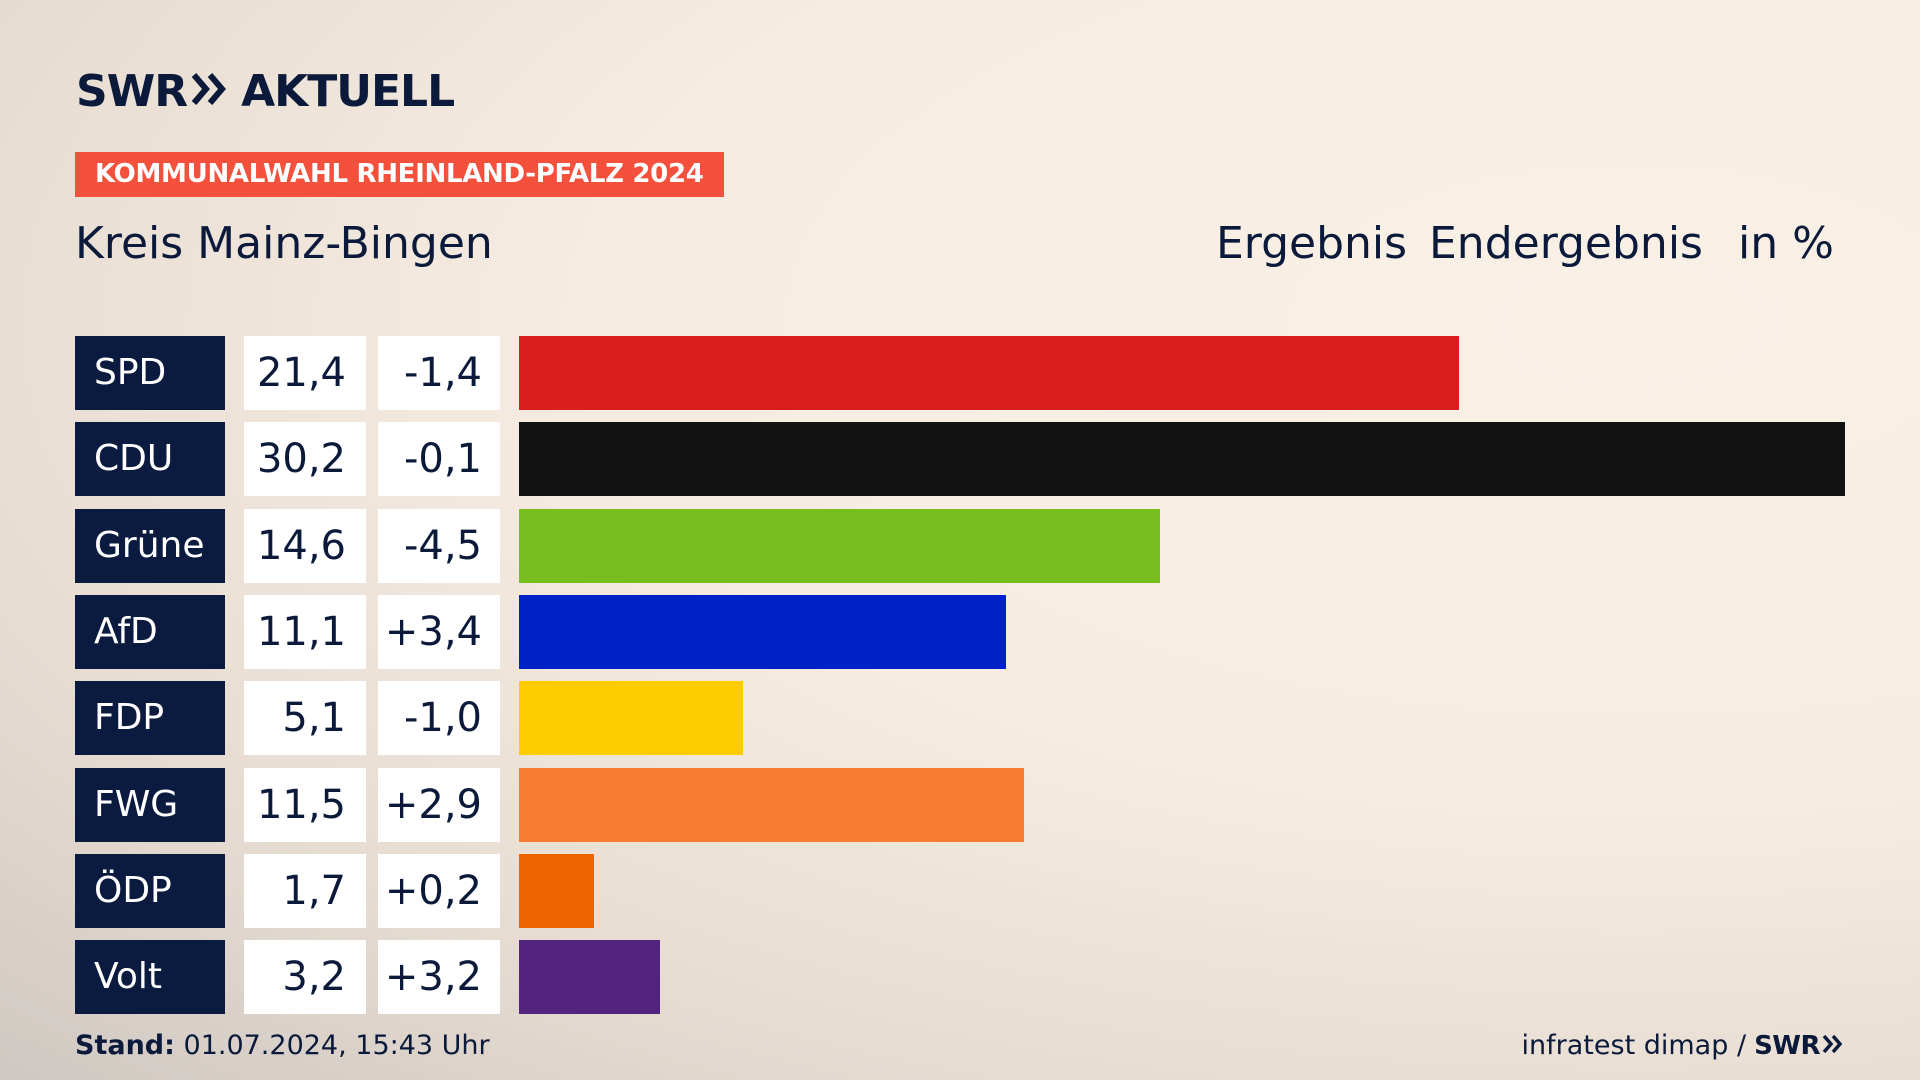  What do you see at coordinates (305, 459) in the screenshot?
I see `result-value: 30,2` at bounding box center [305, 459].